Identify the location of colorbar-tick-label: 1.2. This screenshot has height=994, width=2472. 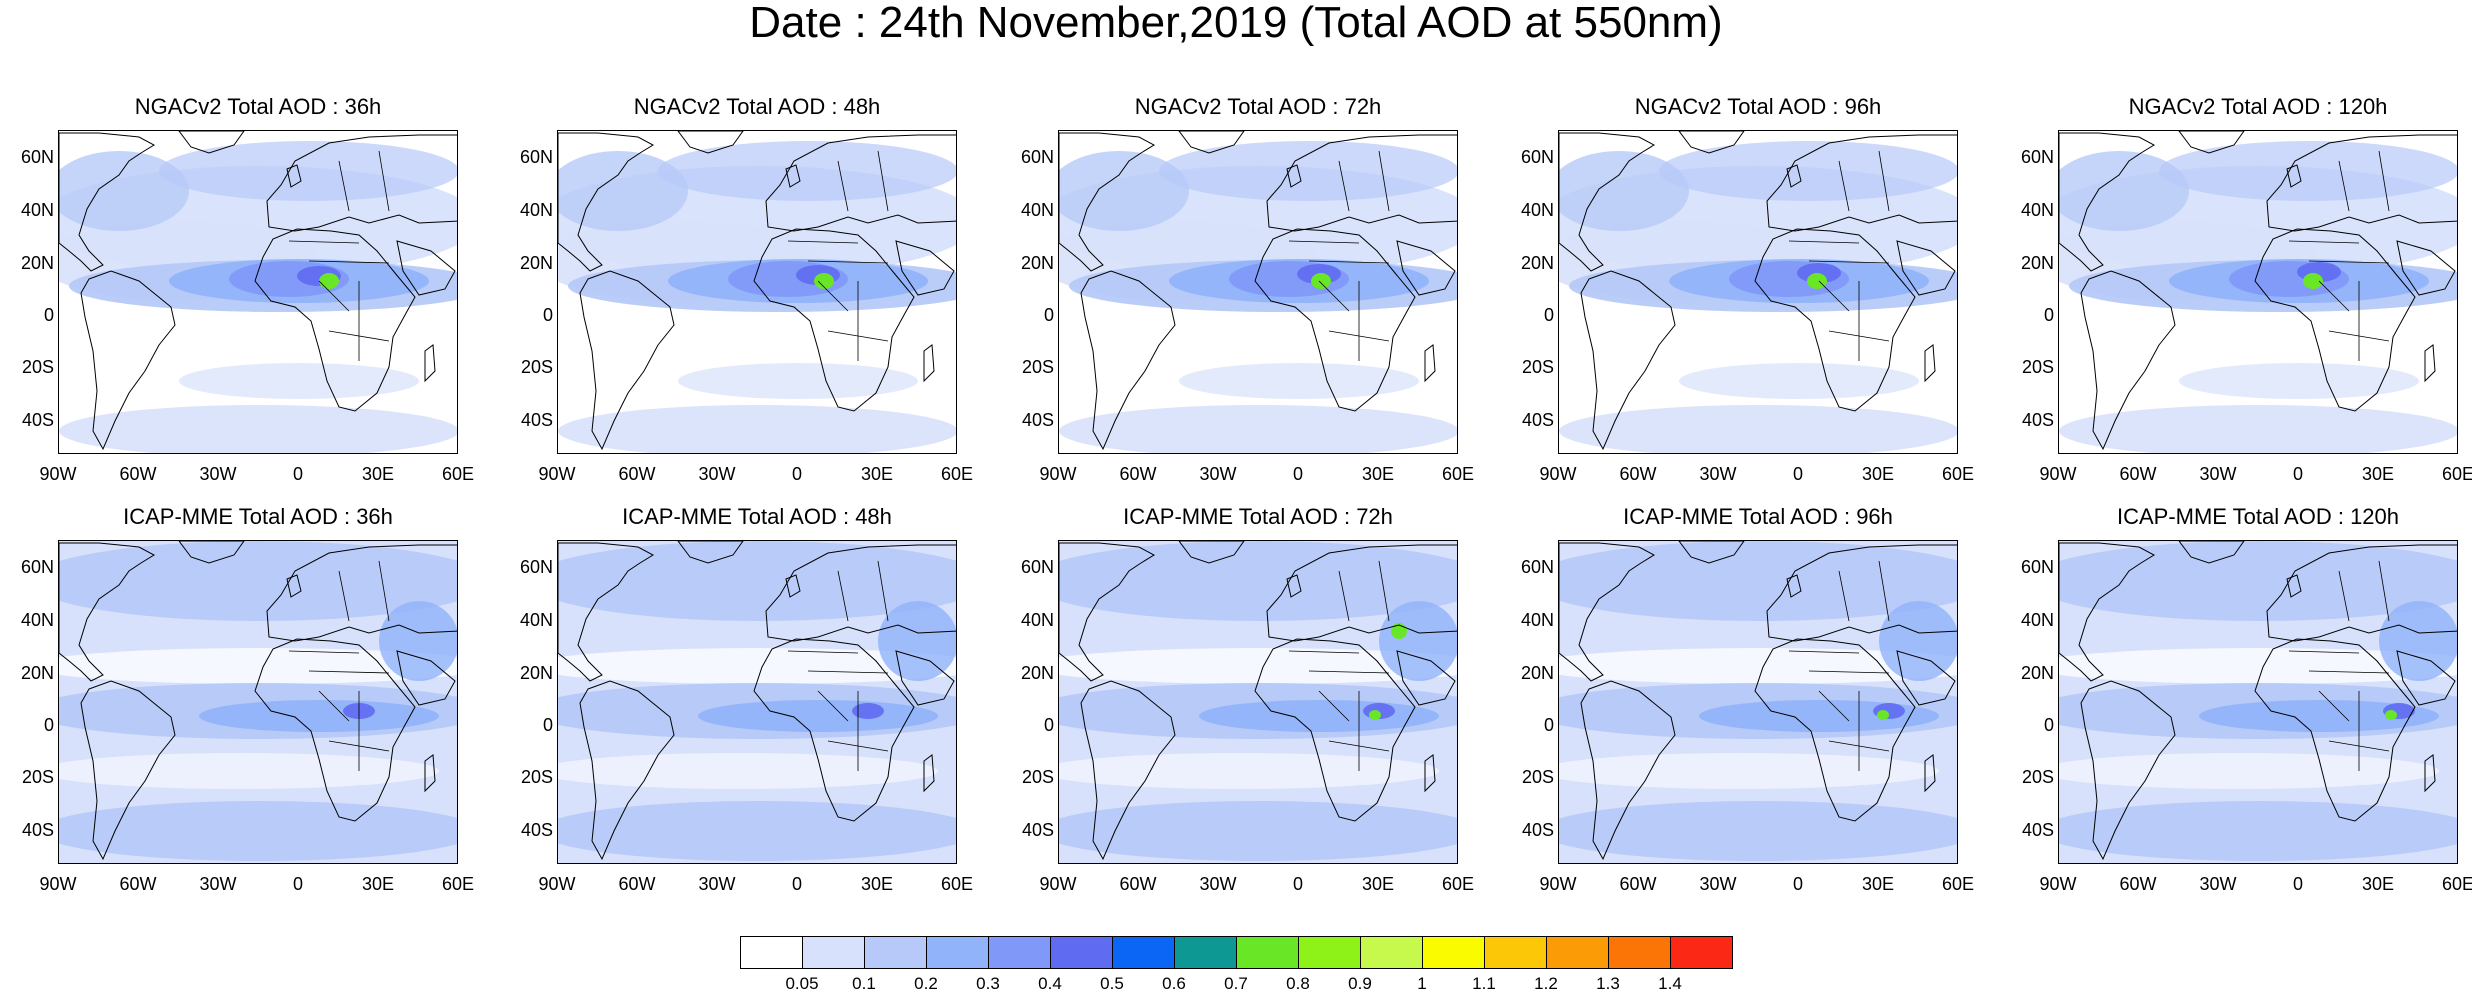
(1546, 983).